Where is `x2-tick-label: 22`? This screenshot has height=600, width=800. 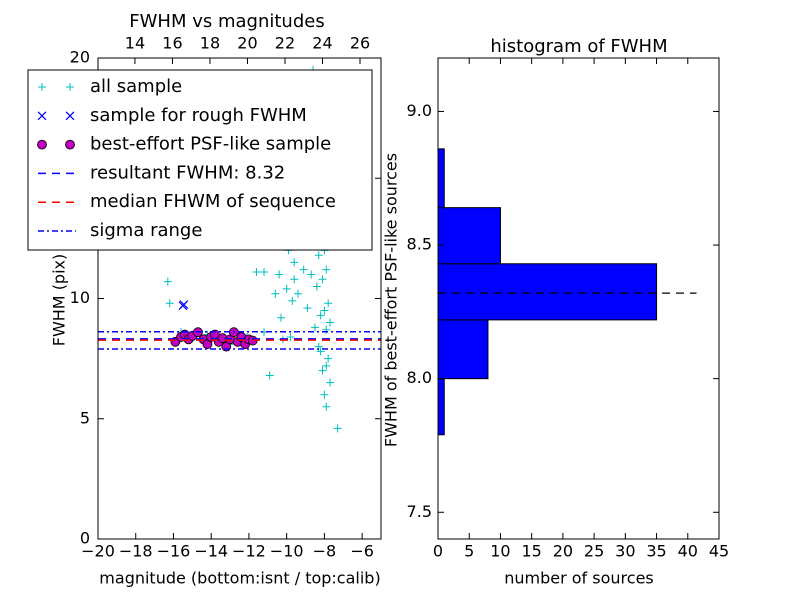 x2-tick-label: 22 is located at coordinates (285, 43).